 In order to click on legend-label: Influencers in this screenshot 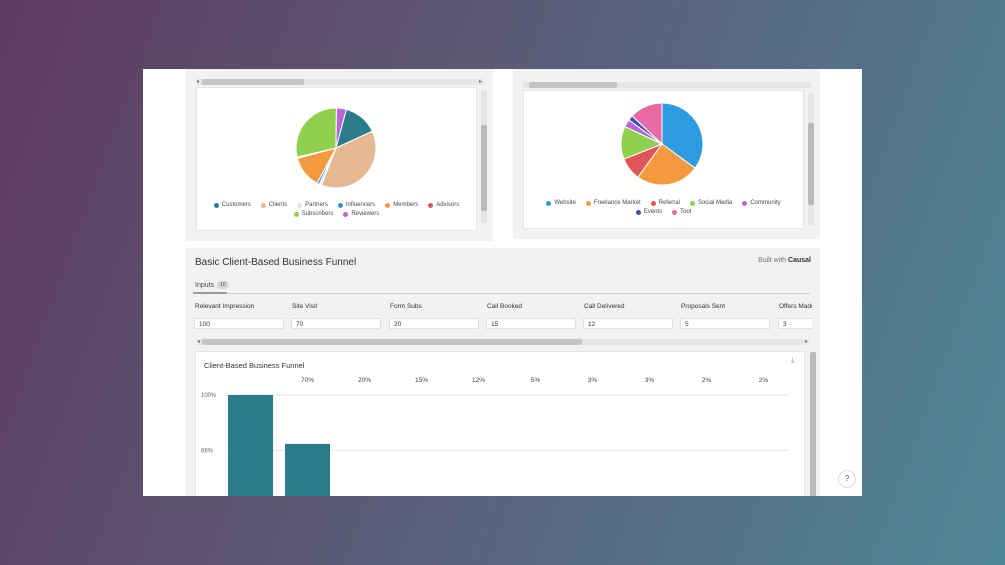, I will do `click(360, 205)`.